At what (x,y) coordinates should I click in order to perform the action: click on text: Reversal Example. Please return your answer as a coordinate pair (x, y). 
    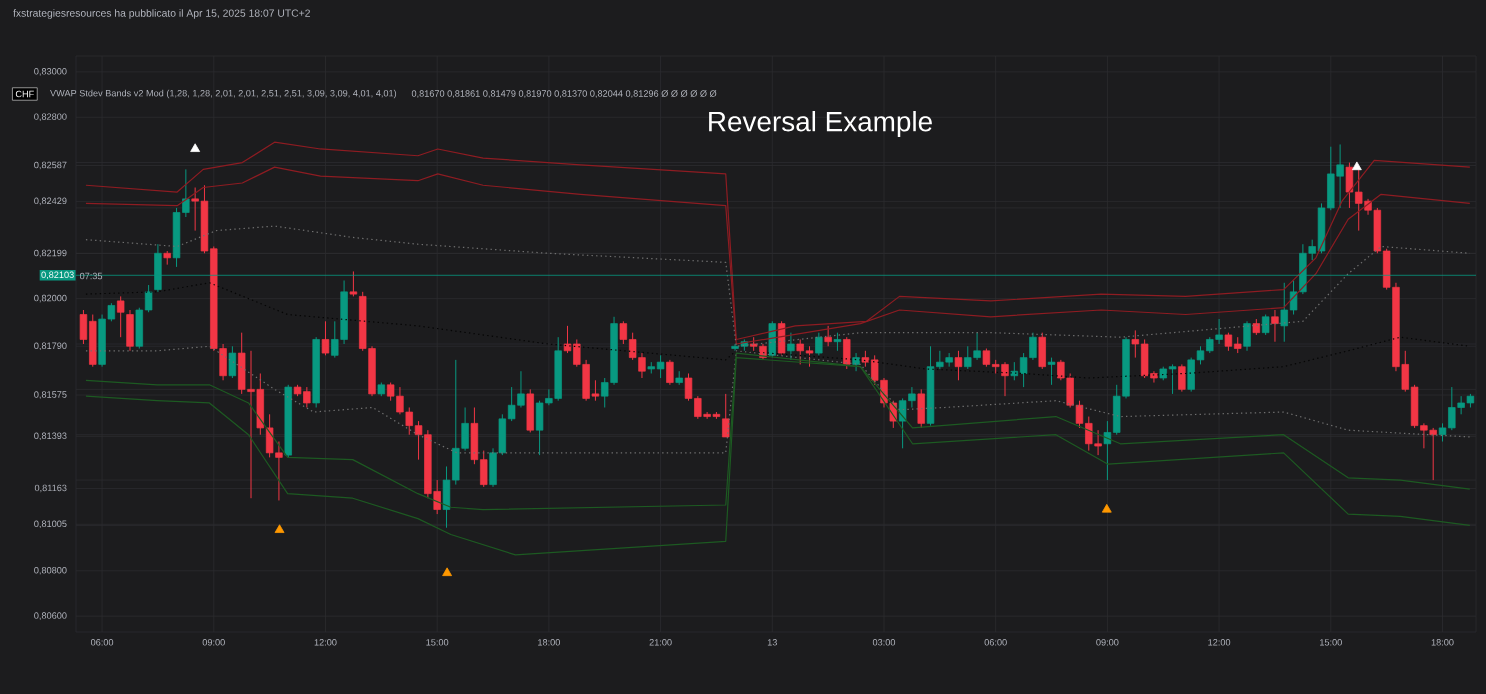
    Looking at the image, I should click on (820, 123).